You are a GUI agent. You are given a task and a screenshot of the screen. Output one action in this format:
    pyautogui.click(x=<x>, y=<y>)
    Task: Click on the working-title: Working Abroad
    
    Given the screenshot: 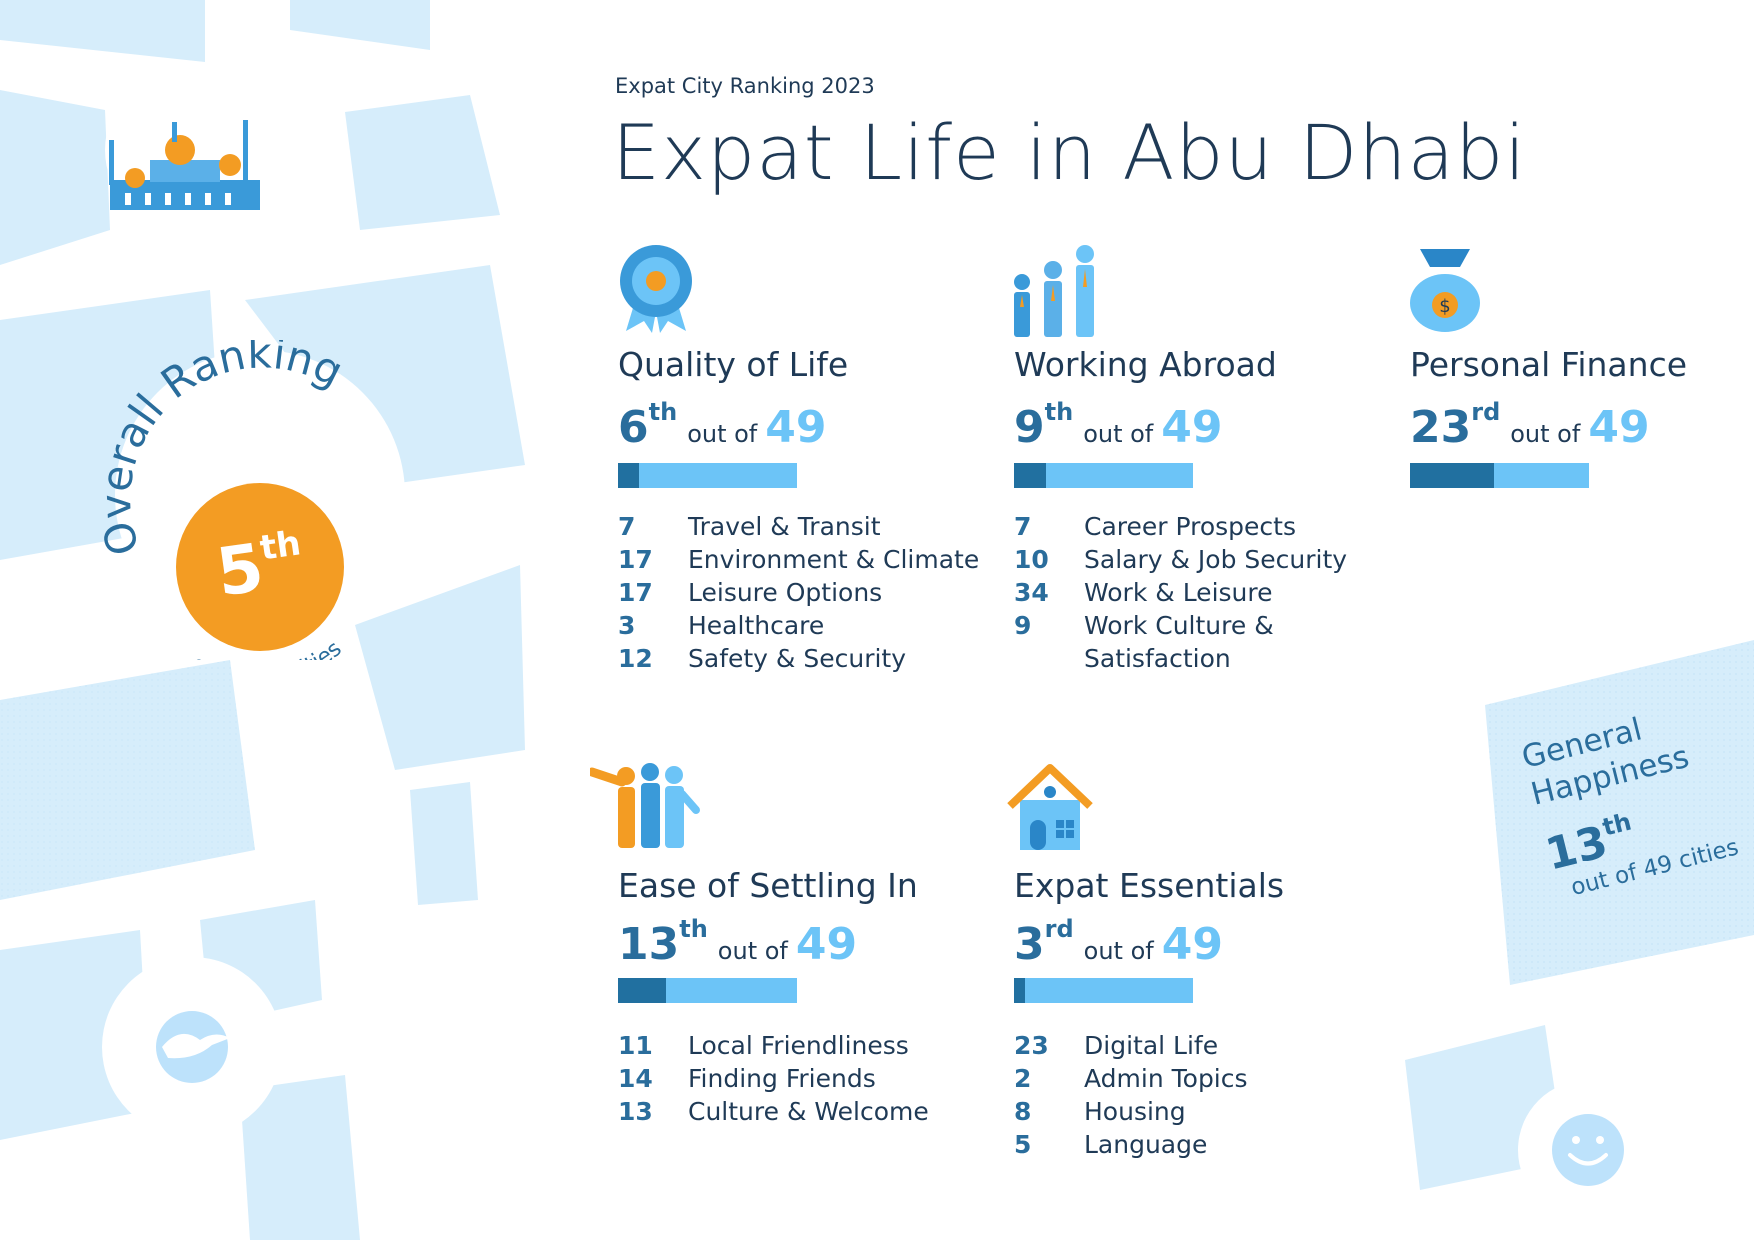 What is the action you would take?
    pyautogui.click(x=1145, y=364)
    